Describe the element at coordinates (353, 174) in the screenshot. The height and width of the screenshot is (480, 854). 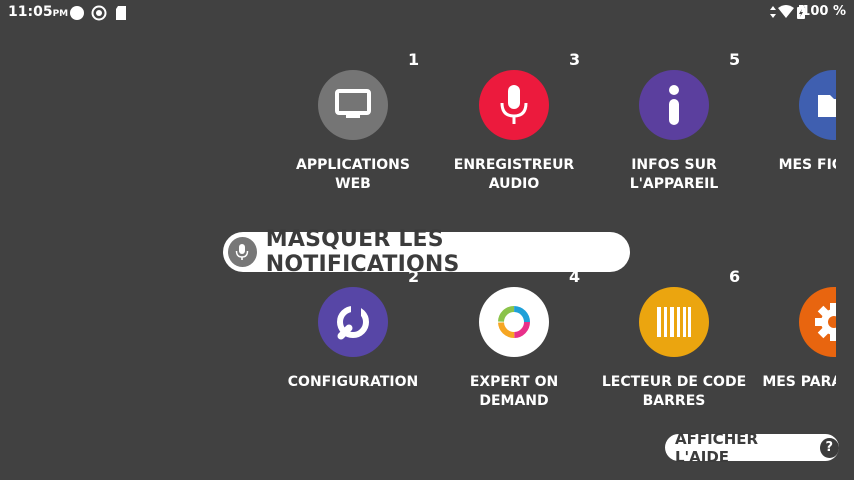
I see `tile-label: APPLICATIONS WEB` at that location.